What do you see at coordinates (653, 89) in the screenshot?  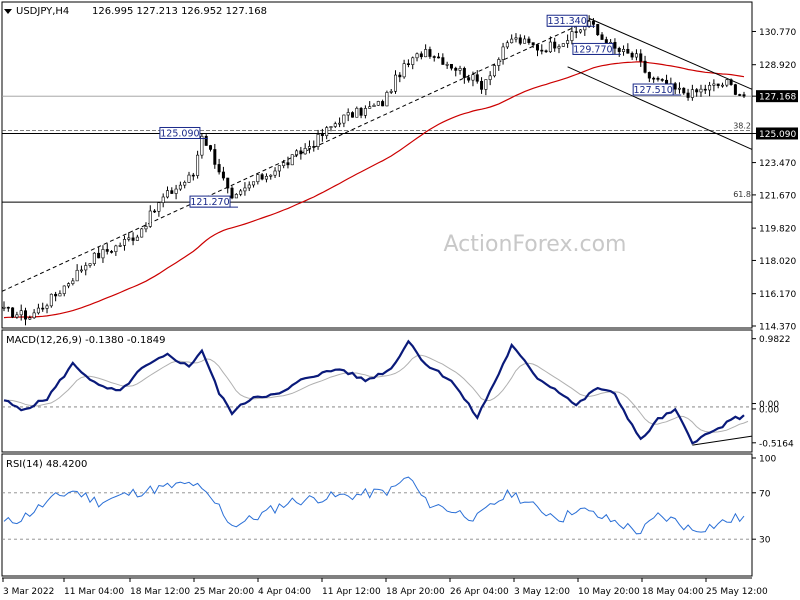 I see `annotation-box` at bounding box center [653, 89].